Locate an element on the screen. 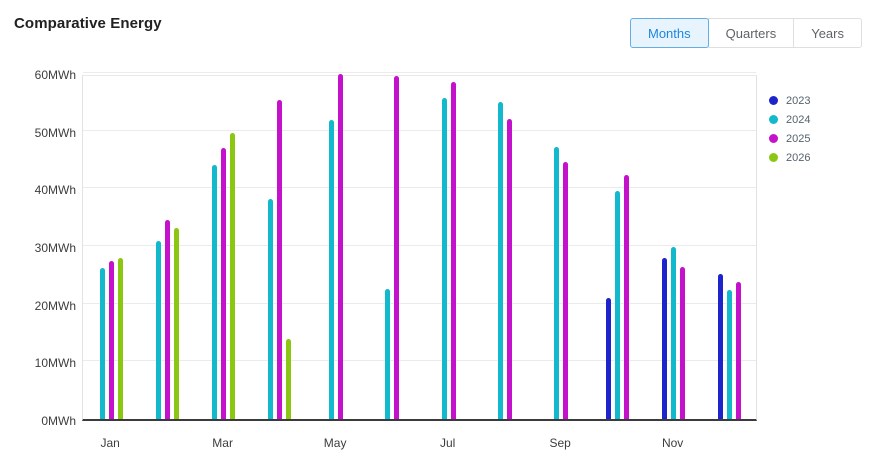 The width and height of the screenshot is (873, 468). x-axis-tick-label: Nov is located at coordinates (672, 443).